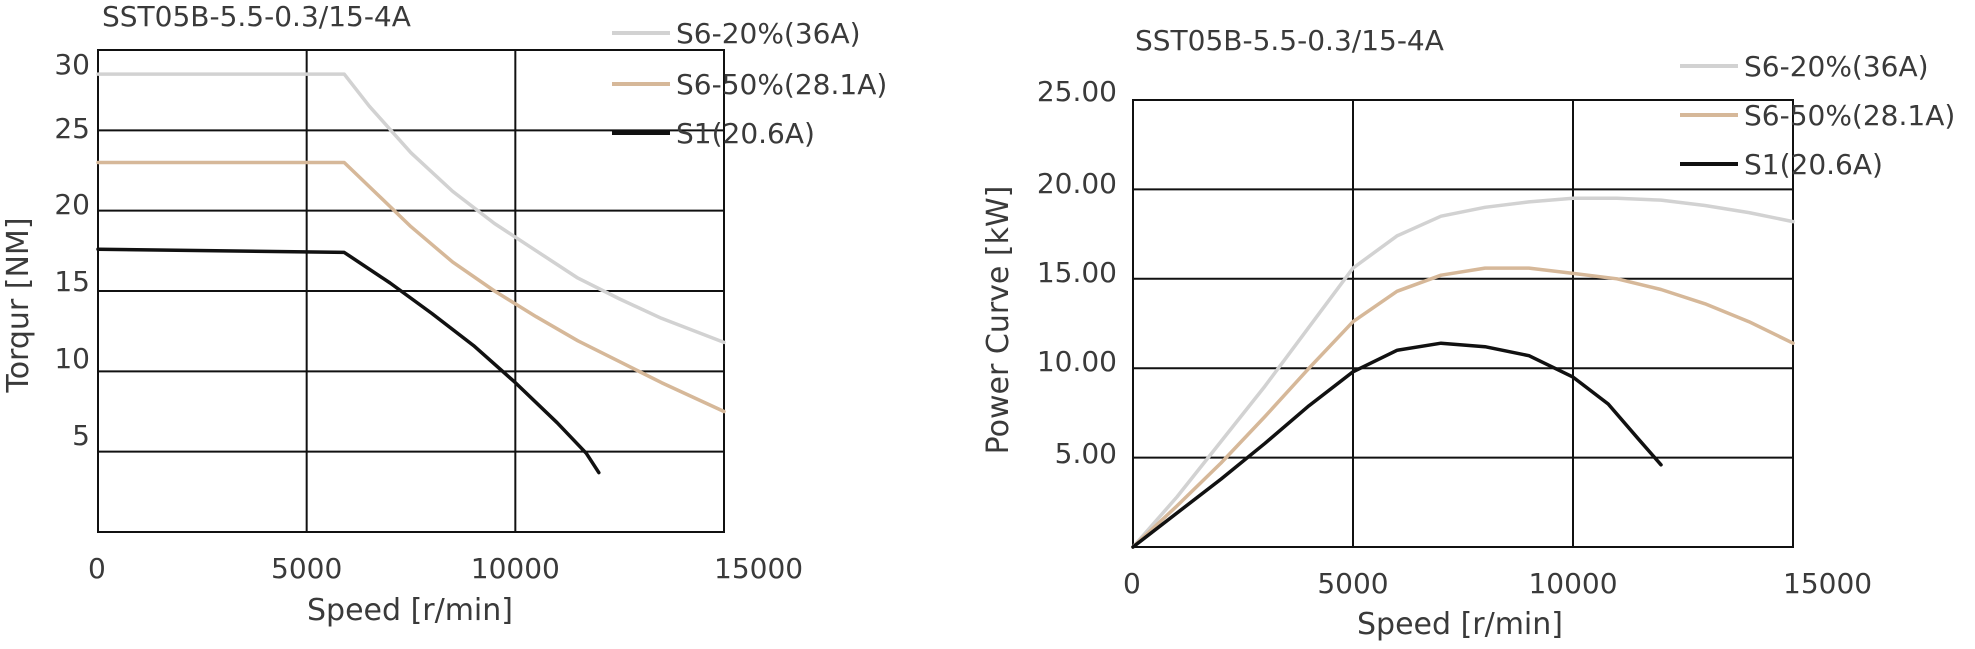 The image size is (1975, 649). What do you see at coordinates (72, 281) in the screenshot?
I see `y-tick-label: 15` at bounding box center [72, 281].